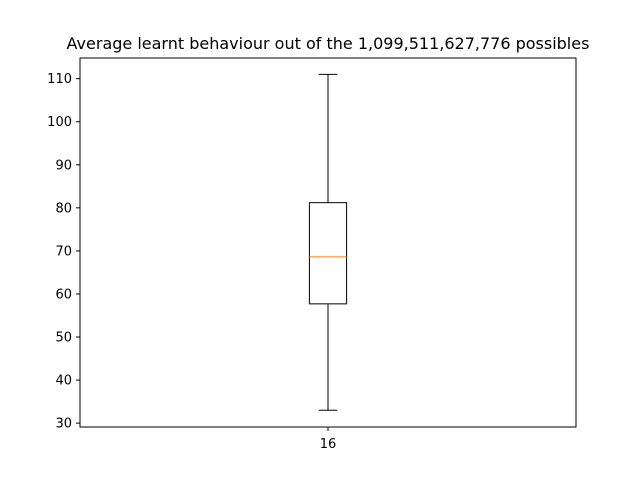  What do you see at coordinates (328, 444) in the screenshot?
I see `x-tick-label: 16` at bounding box center [328, 444].